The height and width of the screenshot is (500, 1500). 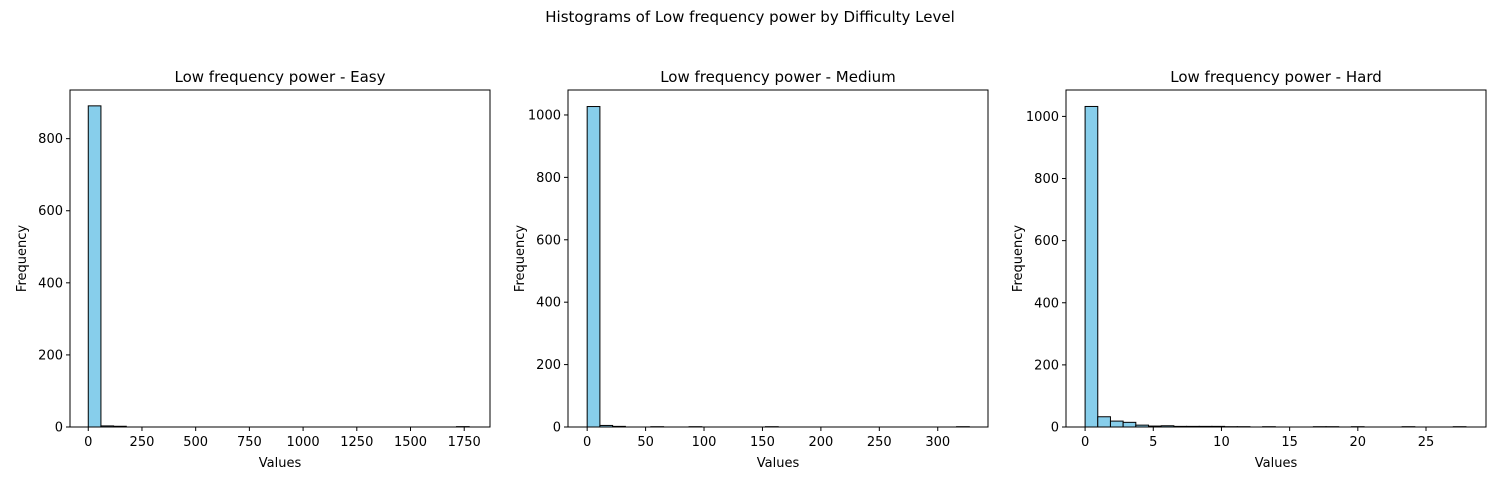 What do you see at coordinates (548, 178) in the screenshot?
I see `y-tick-label-medium: 800` at bounding box center [548, 178].